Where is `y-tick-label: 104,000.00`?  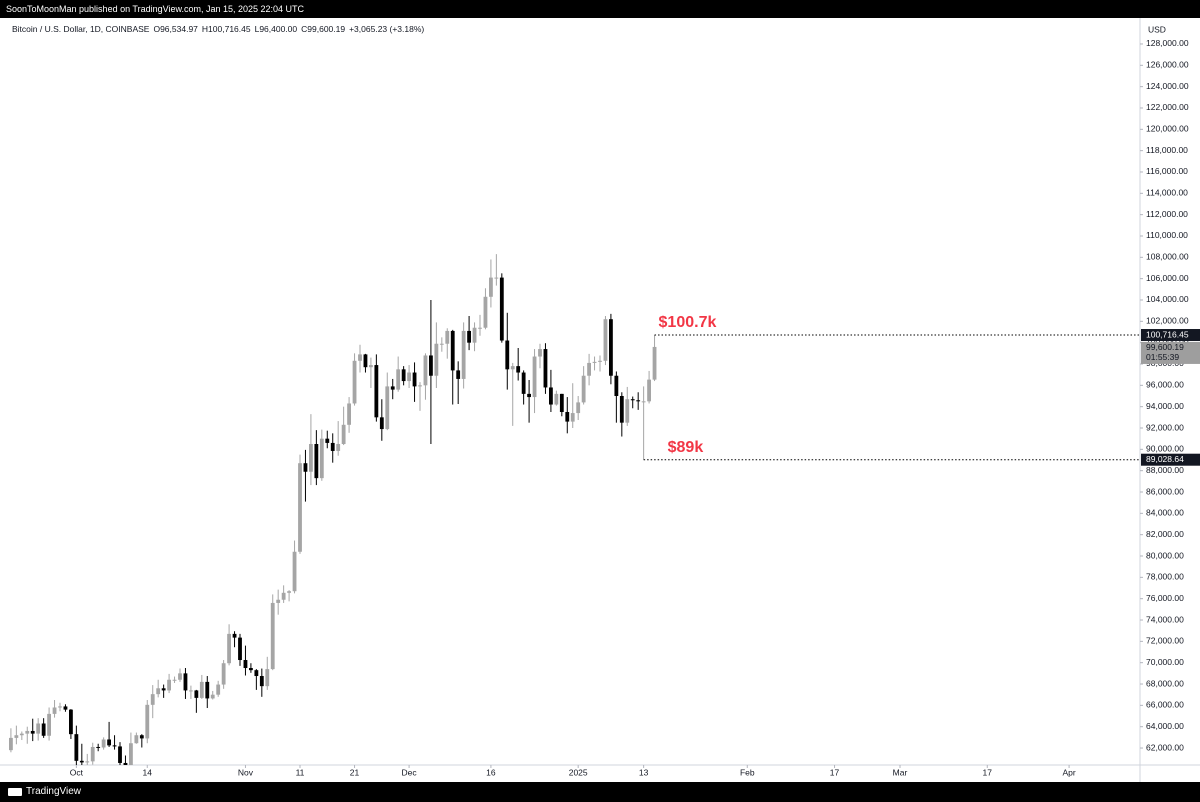 y-tick-label: 104,000.00 is located at coordinates (1167, 299).